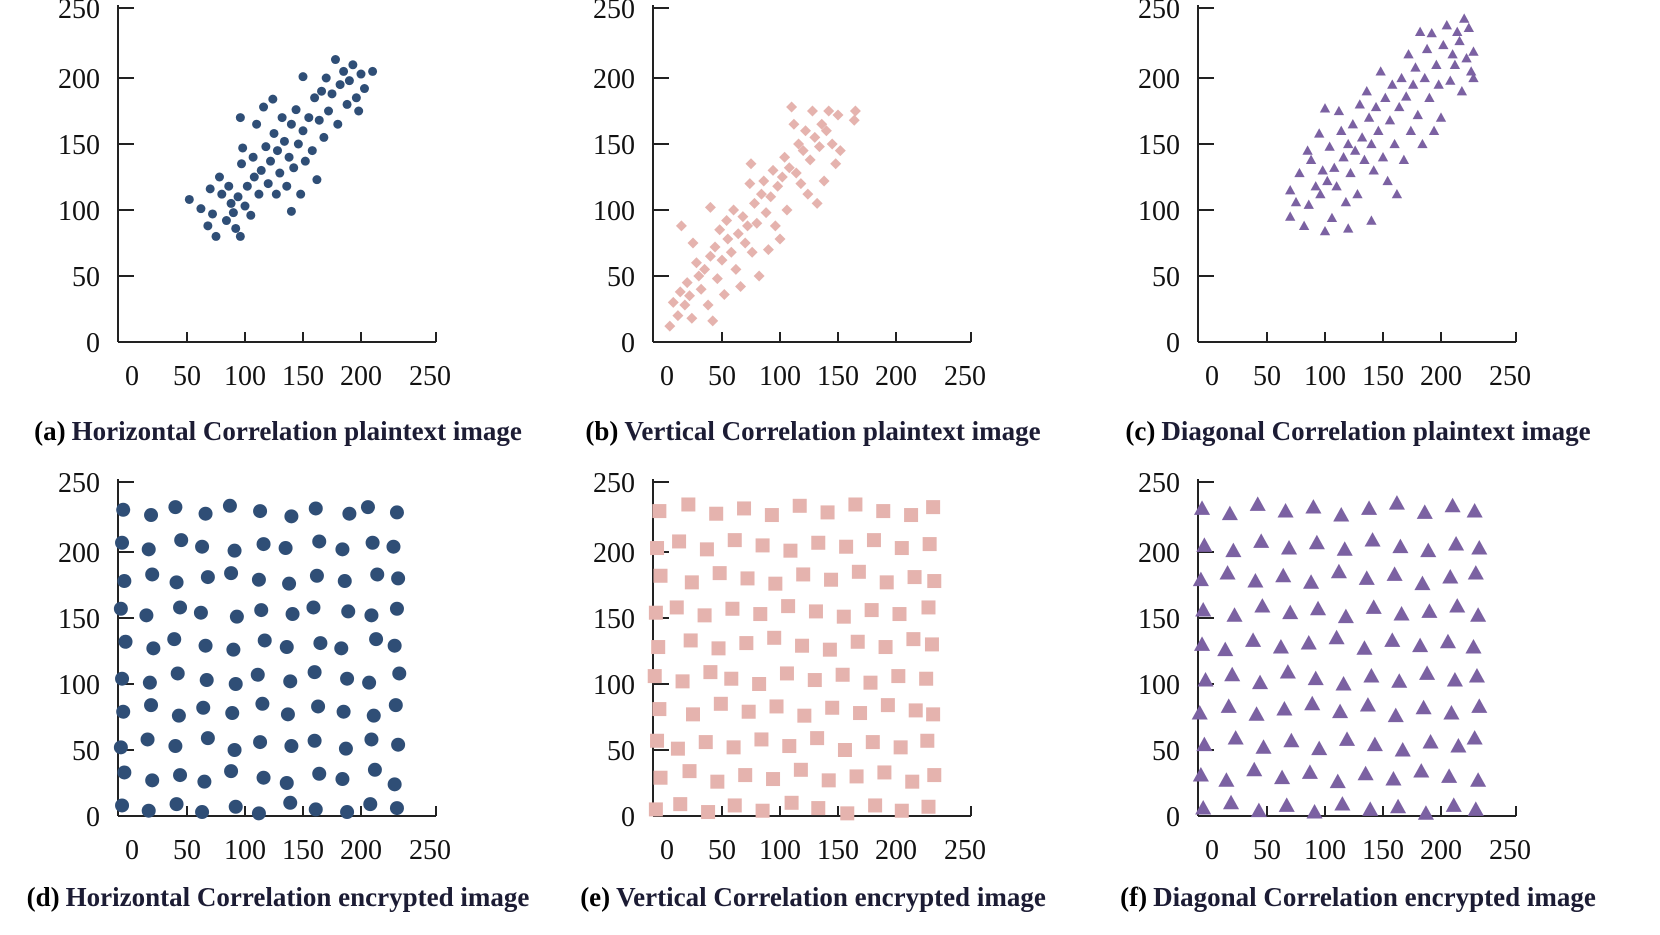  What do you see at coordinates (1441, 376) in the screenshot?
I see `x-tick-label: 200` at bounding box center [1441, 376].